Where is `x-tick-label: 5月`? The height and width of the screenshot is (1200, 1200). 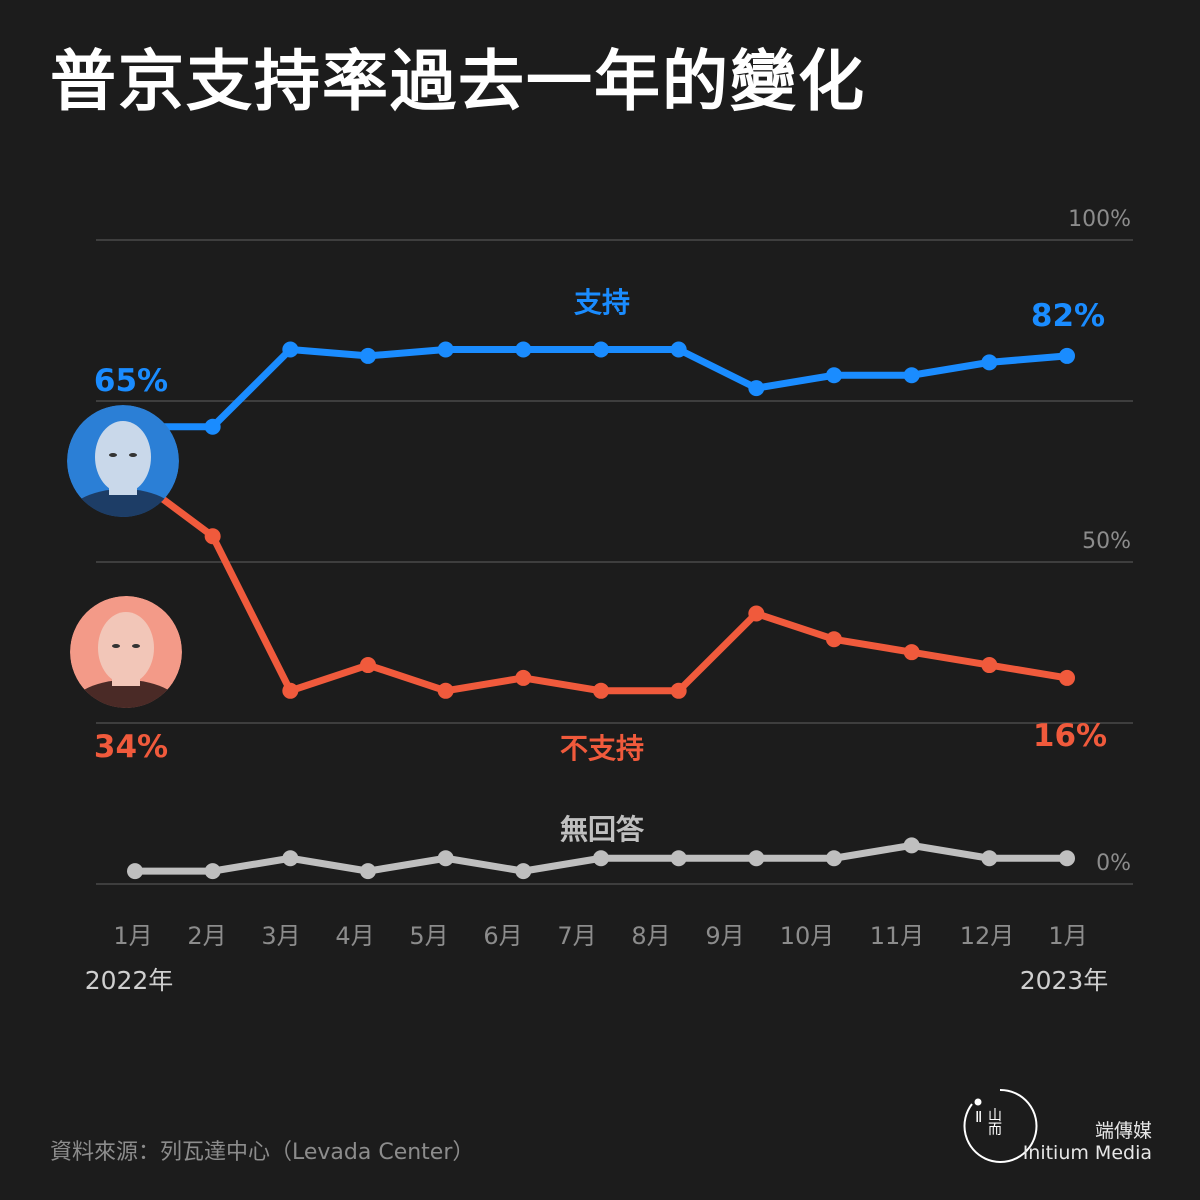 x-tick-label: 5月 is located at coordinates (428, 936).